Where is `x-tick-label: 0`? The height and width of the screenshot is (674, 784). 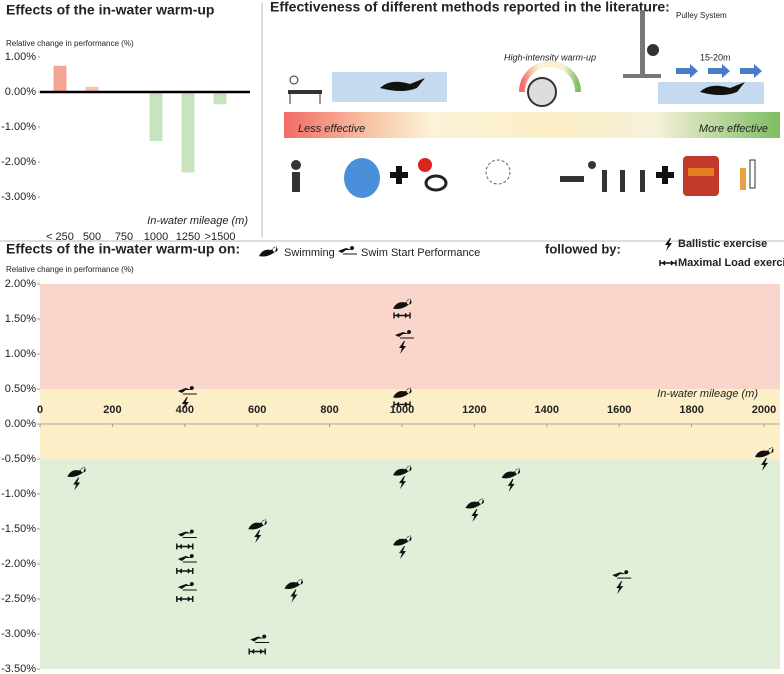 x-tick-label: 0 is located at coordinates (40, 410).